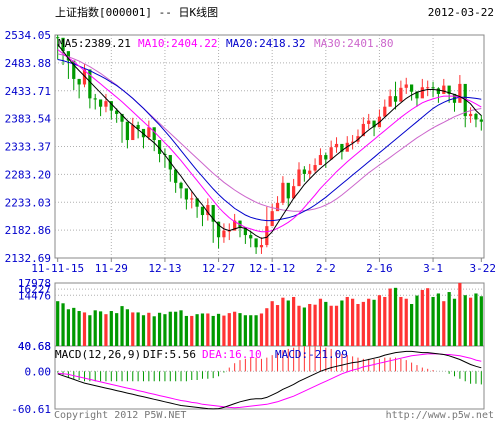 Image resolution: width=500 pixels, height=428 pixels. Describe the element at coordinates (57, 268) in the screenshot. I see `x-tick-label: 11-11-15` at that location.